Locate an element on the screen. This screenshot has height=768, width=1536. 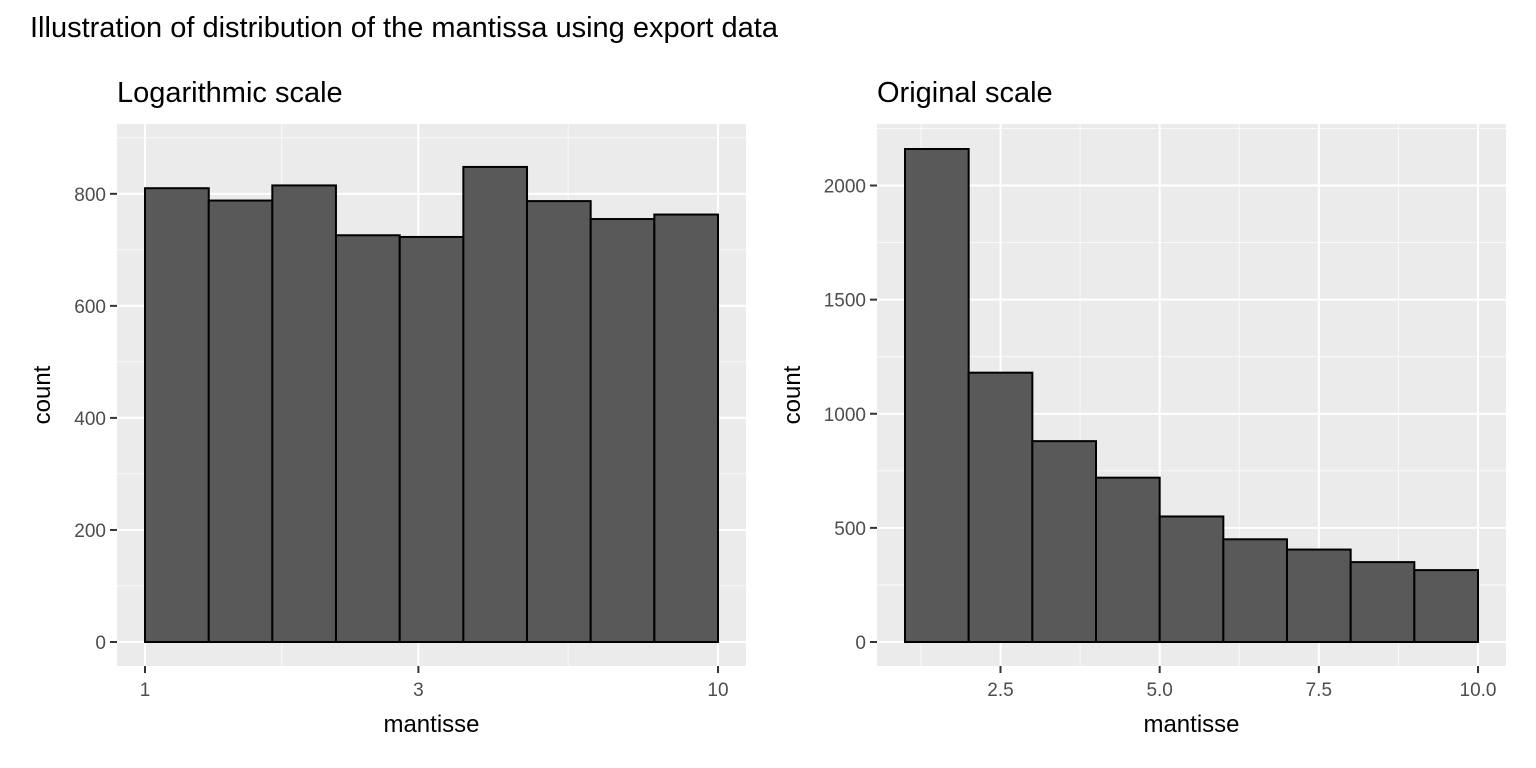
x-tick-label: 10 is located at coordinates (717, 690).